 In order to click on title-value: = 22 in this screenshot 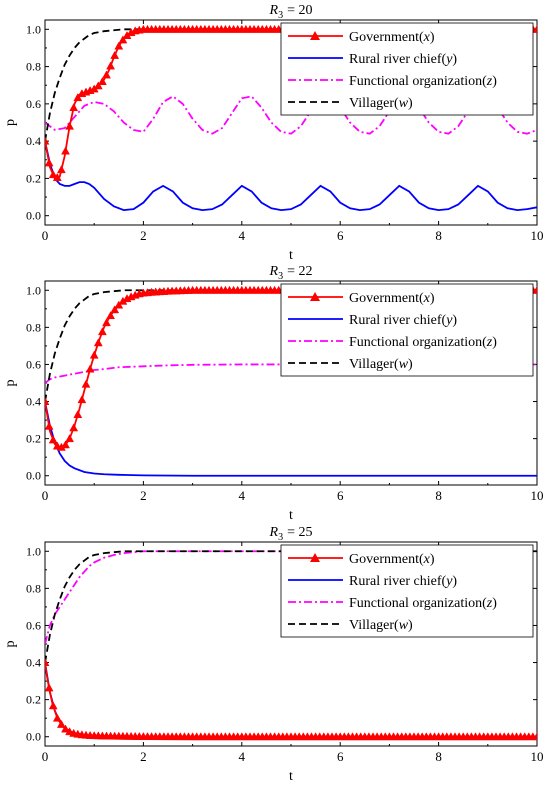, I will do `click(299, 271)`.